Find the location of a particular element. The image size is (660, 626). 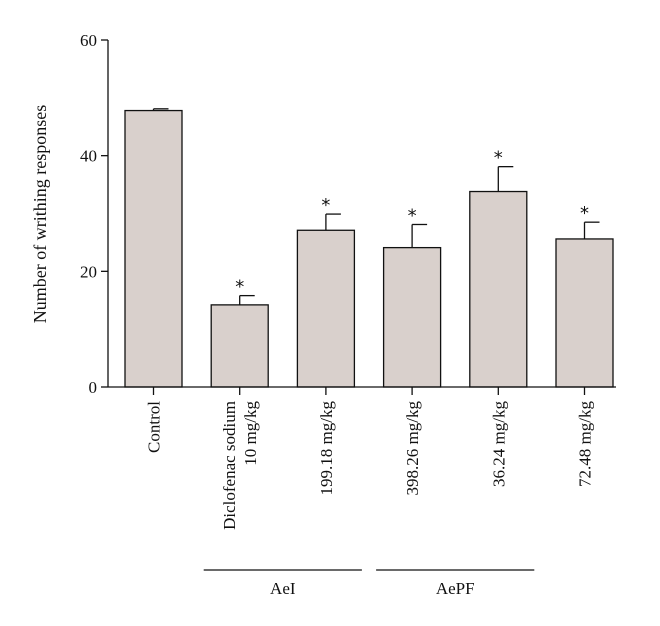

x-tick-label: 398.26 mg/kg is located at coordinates (412, 448).